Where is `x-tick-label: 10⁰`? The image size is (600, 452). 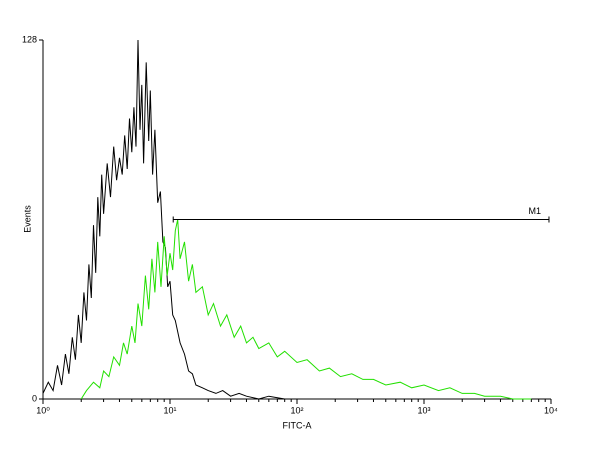 x-tick-label: 10⁰ is located at coordinates (43, 410).